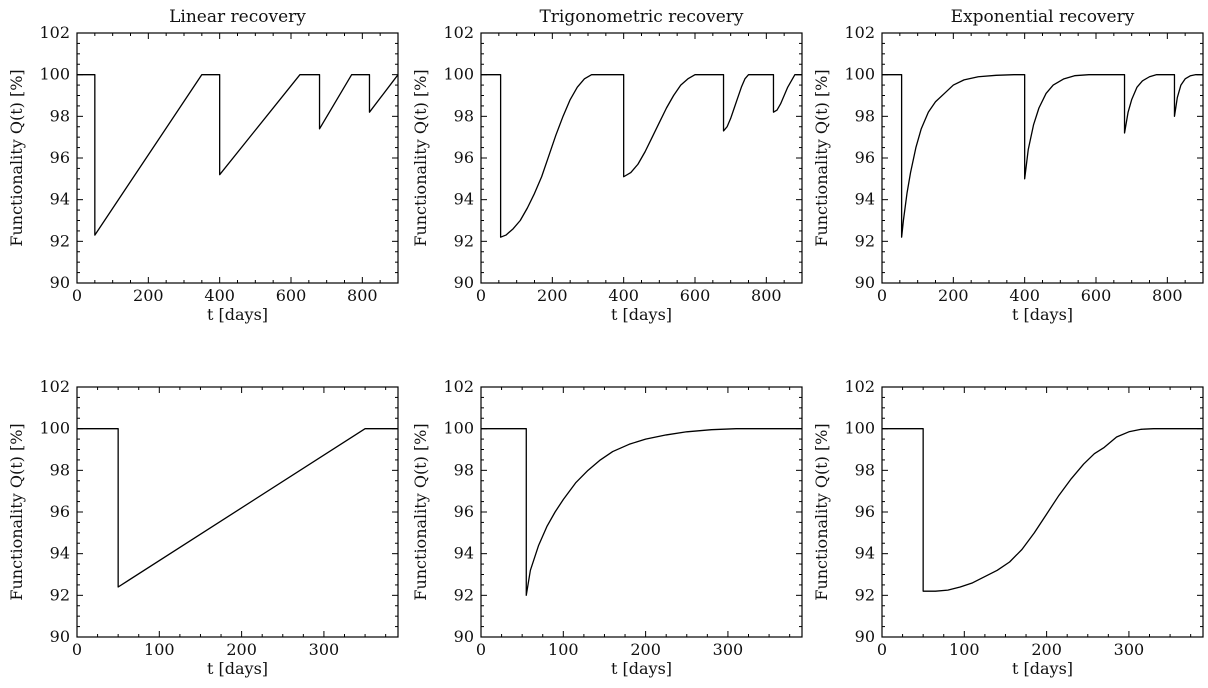  What do you see at coordinates (641, 17) in the screenshot?
I see `chart-title: Trigonometric recovery` at bounding box center [641, 17].